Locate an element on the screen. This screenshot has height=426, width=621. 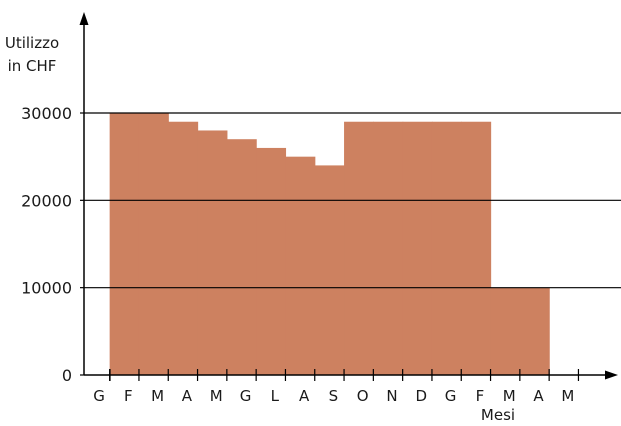
y-axis-label-line-1: Utilizzo is located at coordinates (32, 43).